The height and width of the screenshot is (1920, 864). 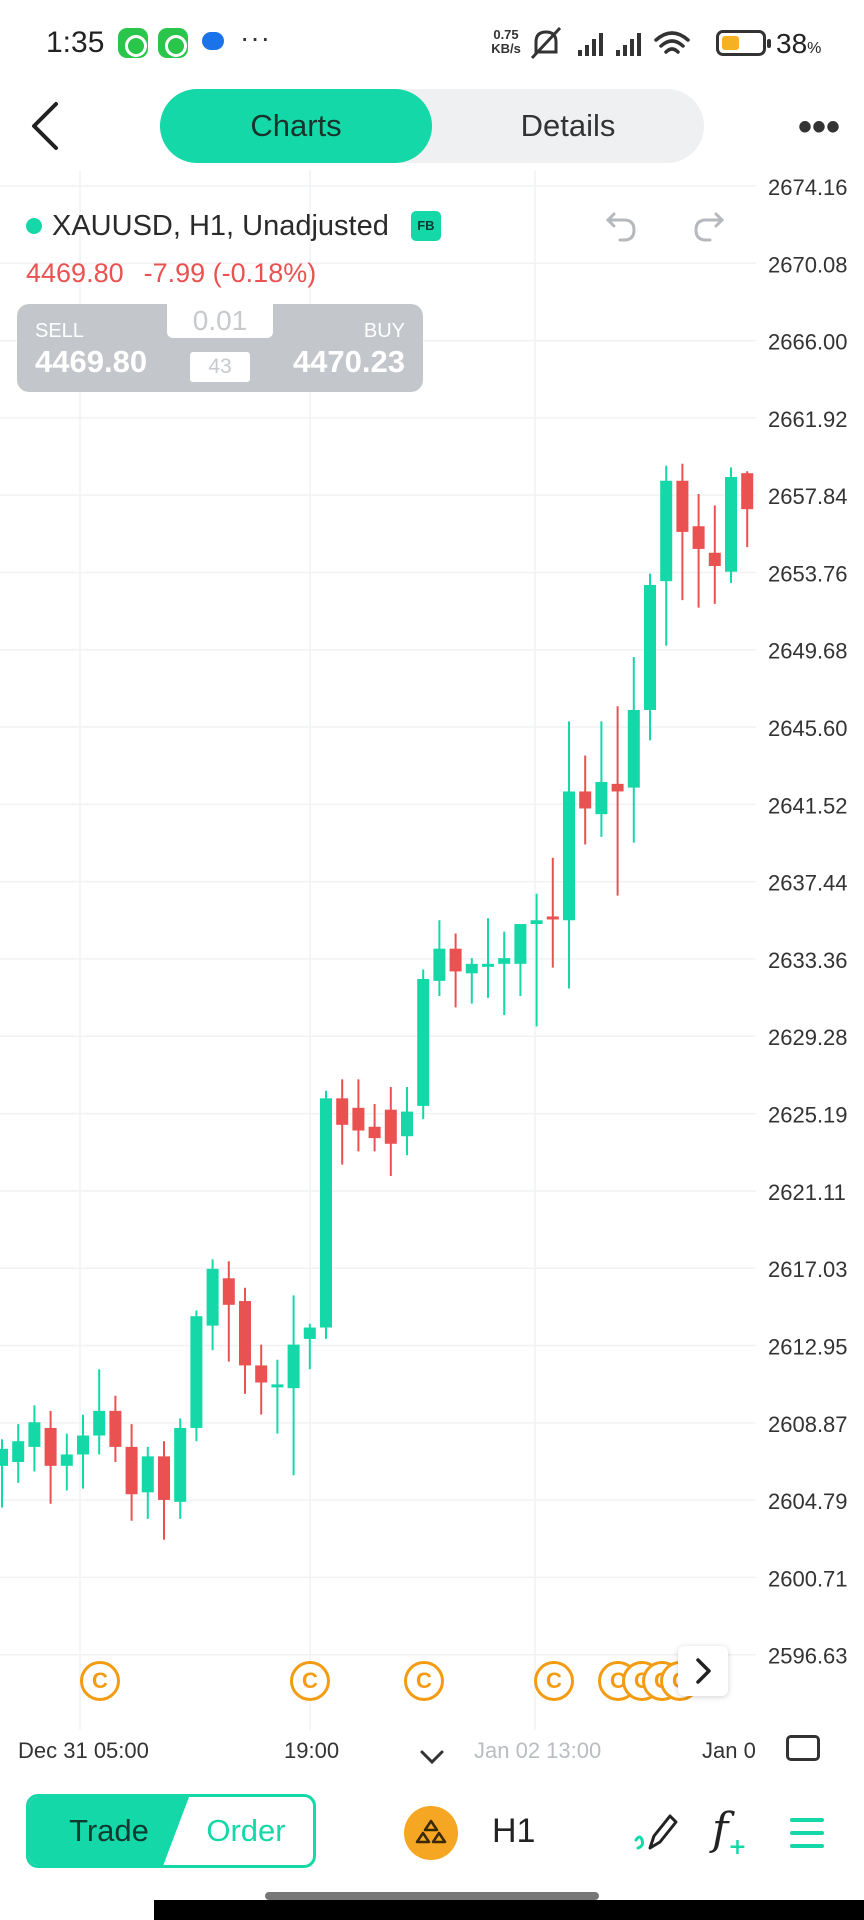 I want to click on sell-price-button: 4469.80, so click(x=91, y=361).